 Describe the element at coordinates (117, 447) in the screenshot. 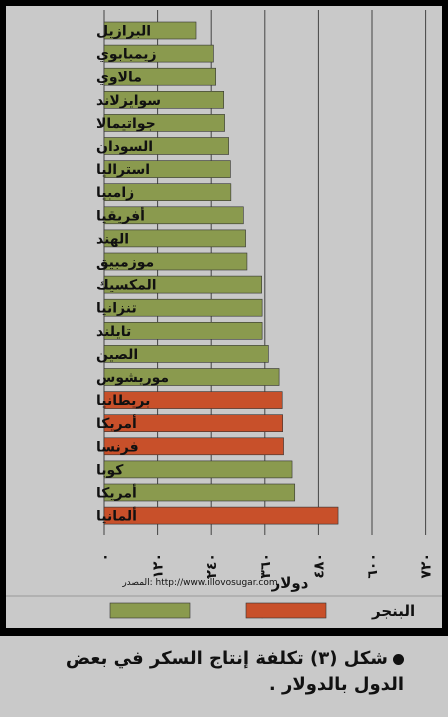

I see `category-label: فرنسا` at that location.